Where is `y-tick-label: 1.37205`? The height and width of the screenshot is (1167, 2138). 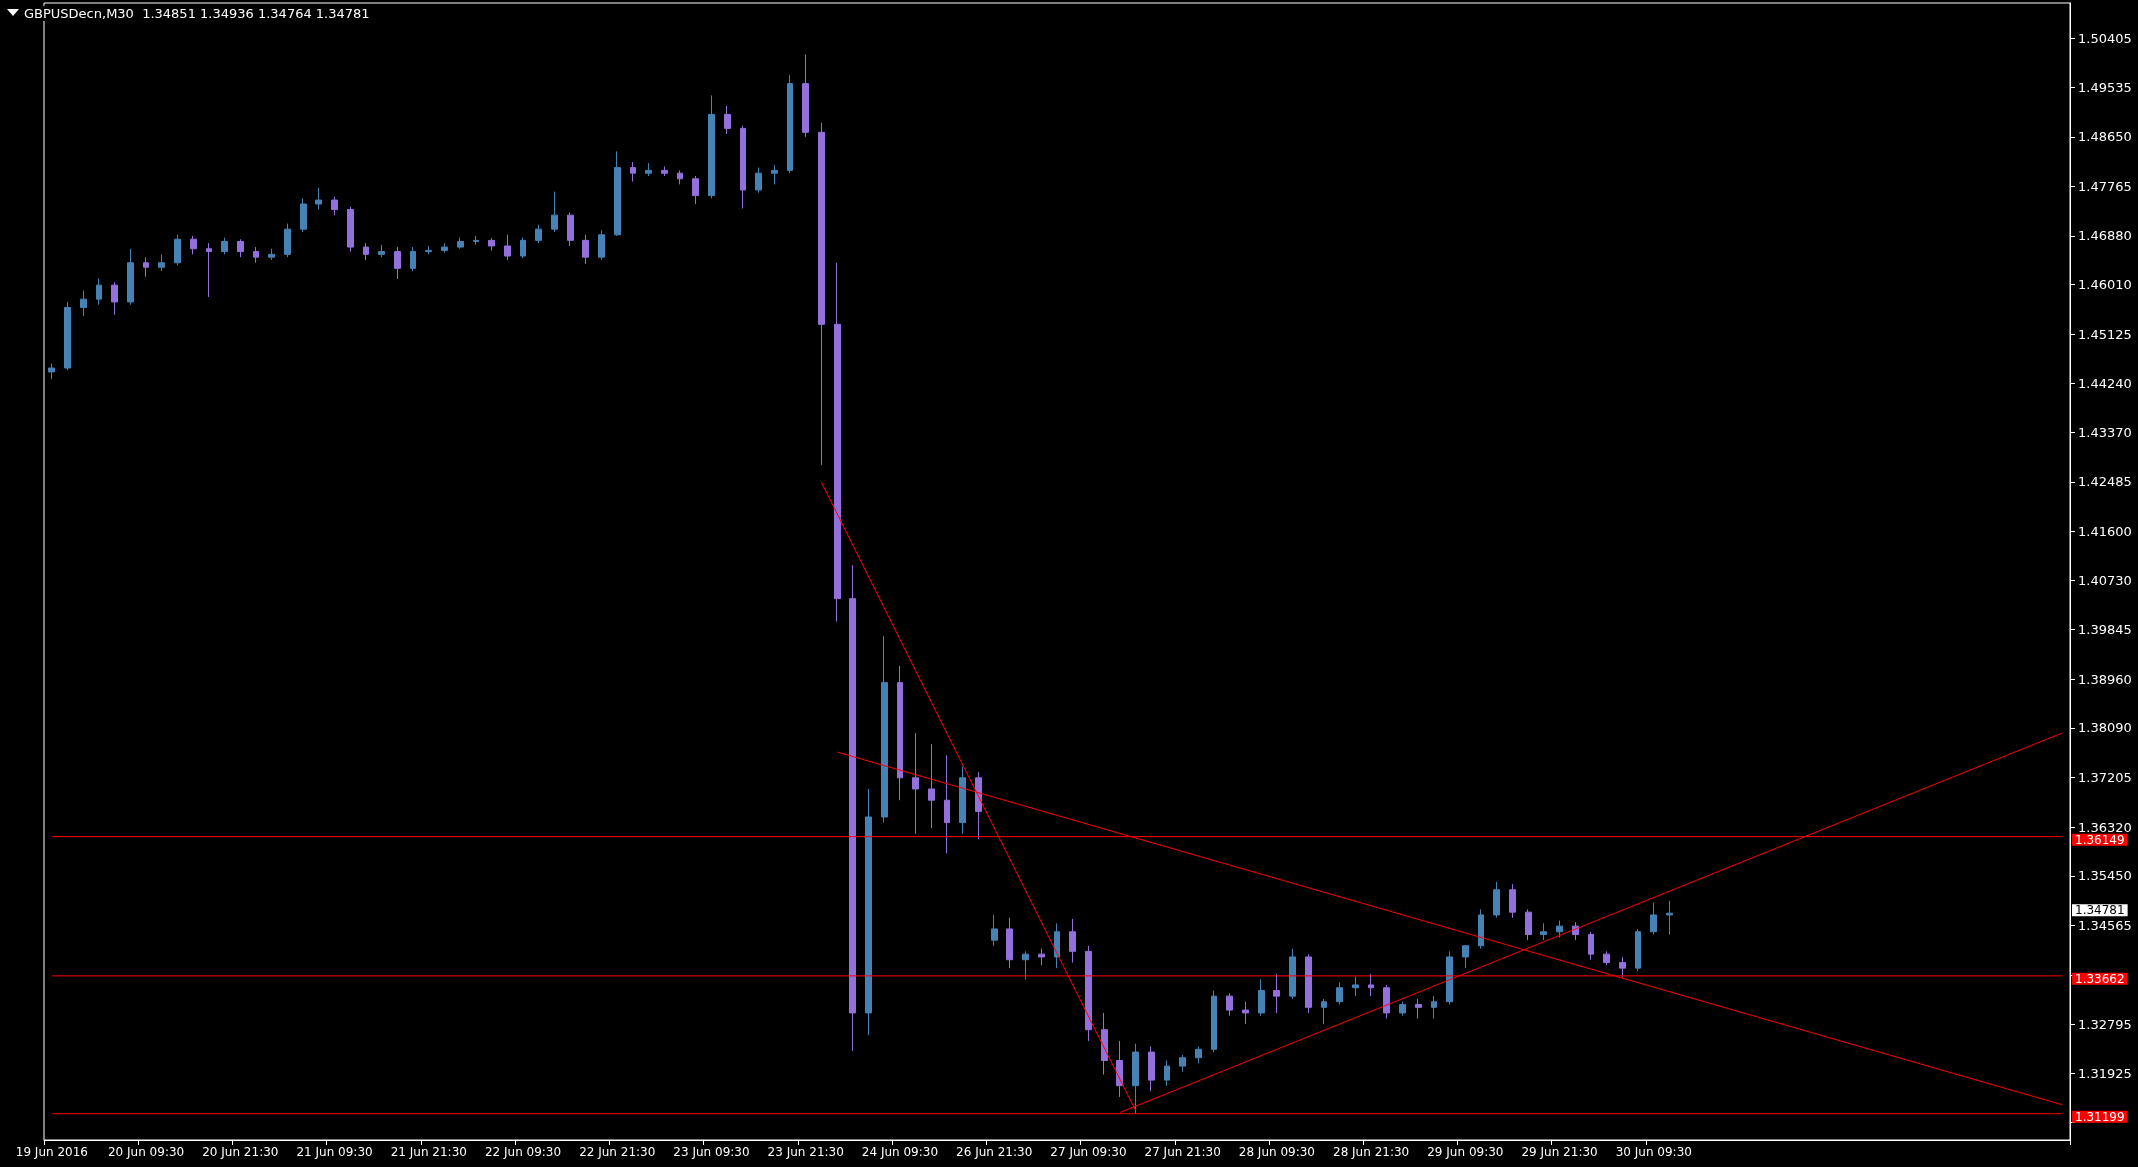
y-tick-label: 1.37205 is located at coordinates (2105, 778).